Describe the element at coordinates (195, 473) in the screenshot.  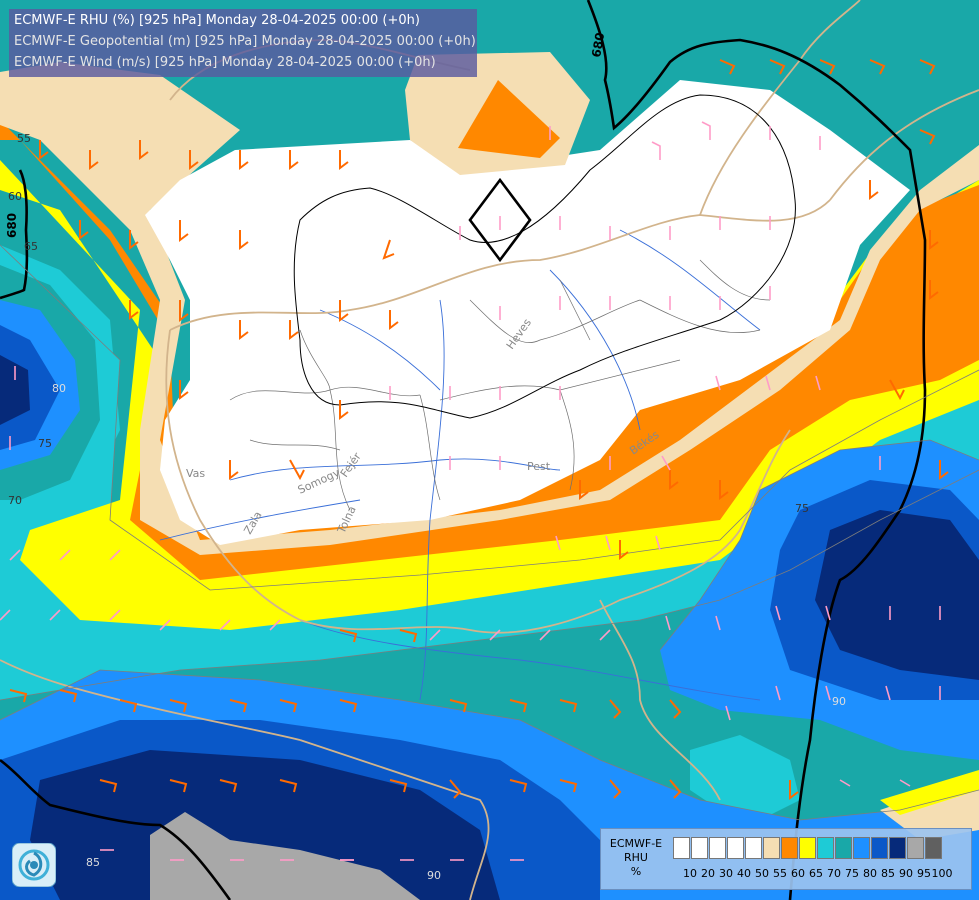
I see `county-label-vas: Vas` at that location.